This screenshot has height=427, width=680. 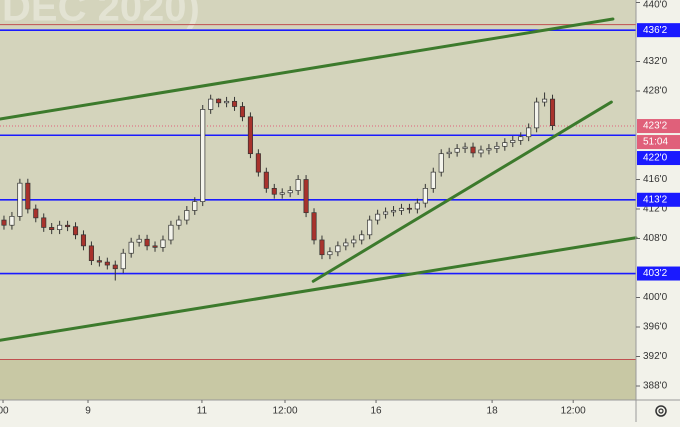 I want to click on y-tick-label: 440'0, so click(x=655, y=5).